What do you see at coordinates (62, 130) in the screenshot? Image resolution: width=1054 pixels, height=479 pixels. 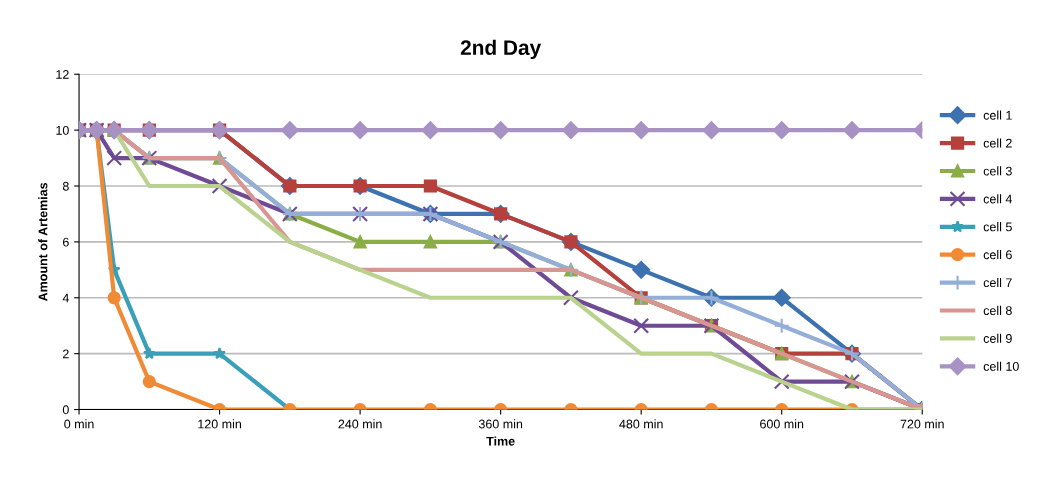 I see `y-tick-label: 10` at bounding box center [62, 130].